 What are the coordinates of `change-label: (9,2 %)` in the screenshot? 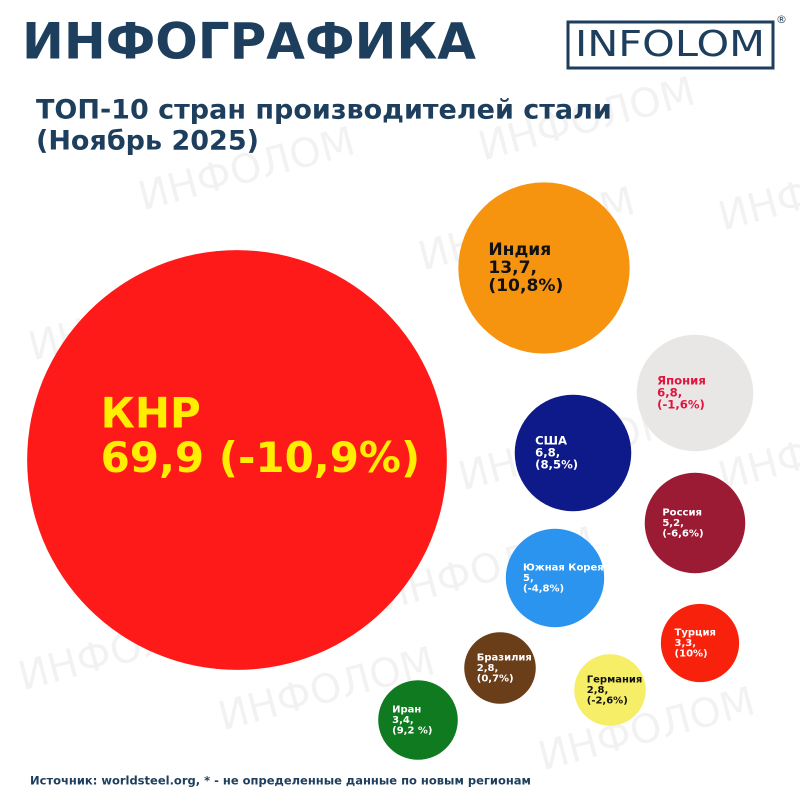 It's located at (412, 731).